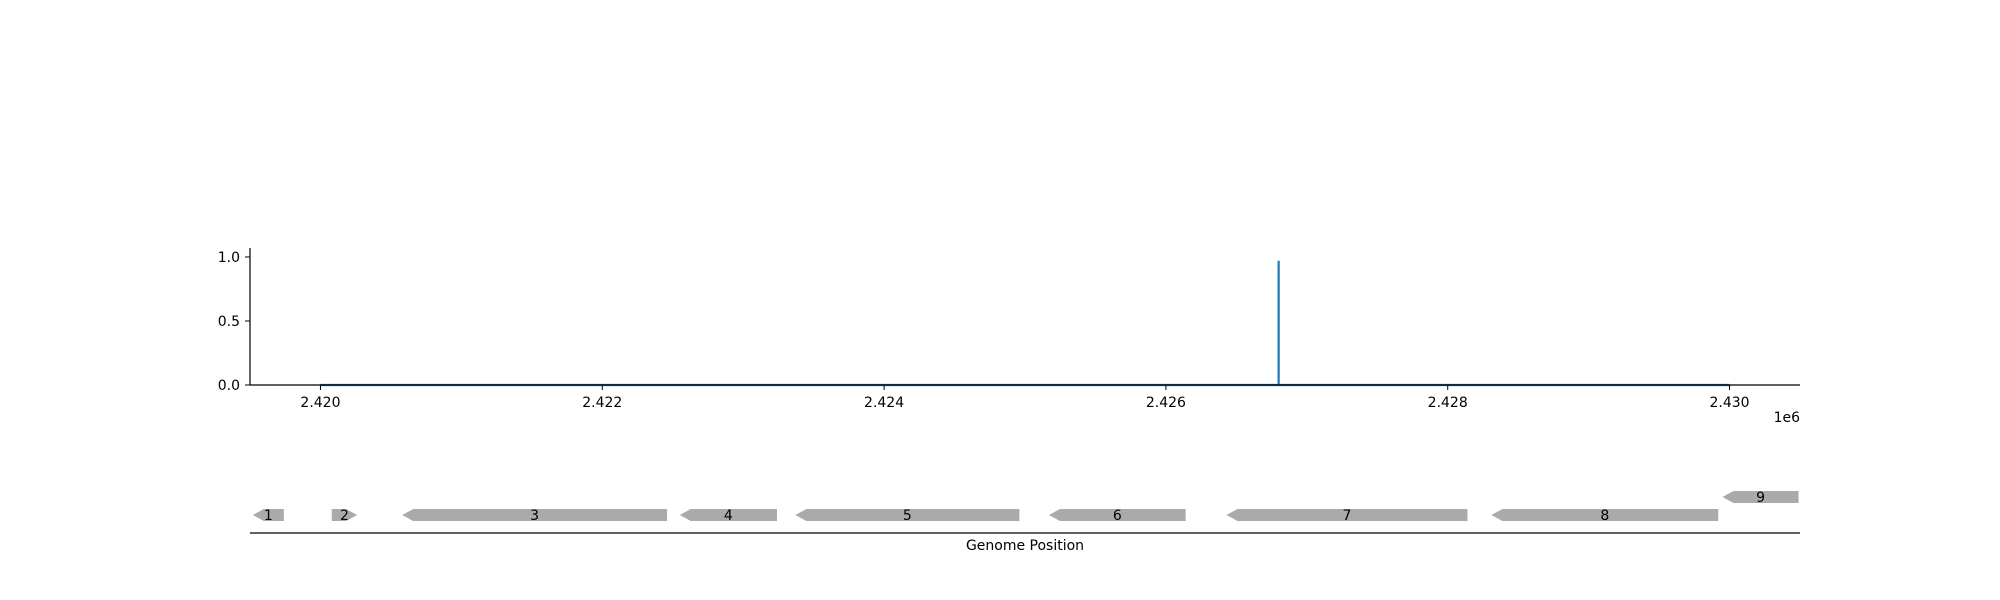  Describe the element at coordinates (602, 403) in the screenshot. I see `x-tick-label: 2.422` at that location.